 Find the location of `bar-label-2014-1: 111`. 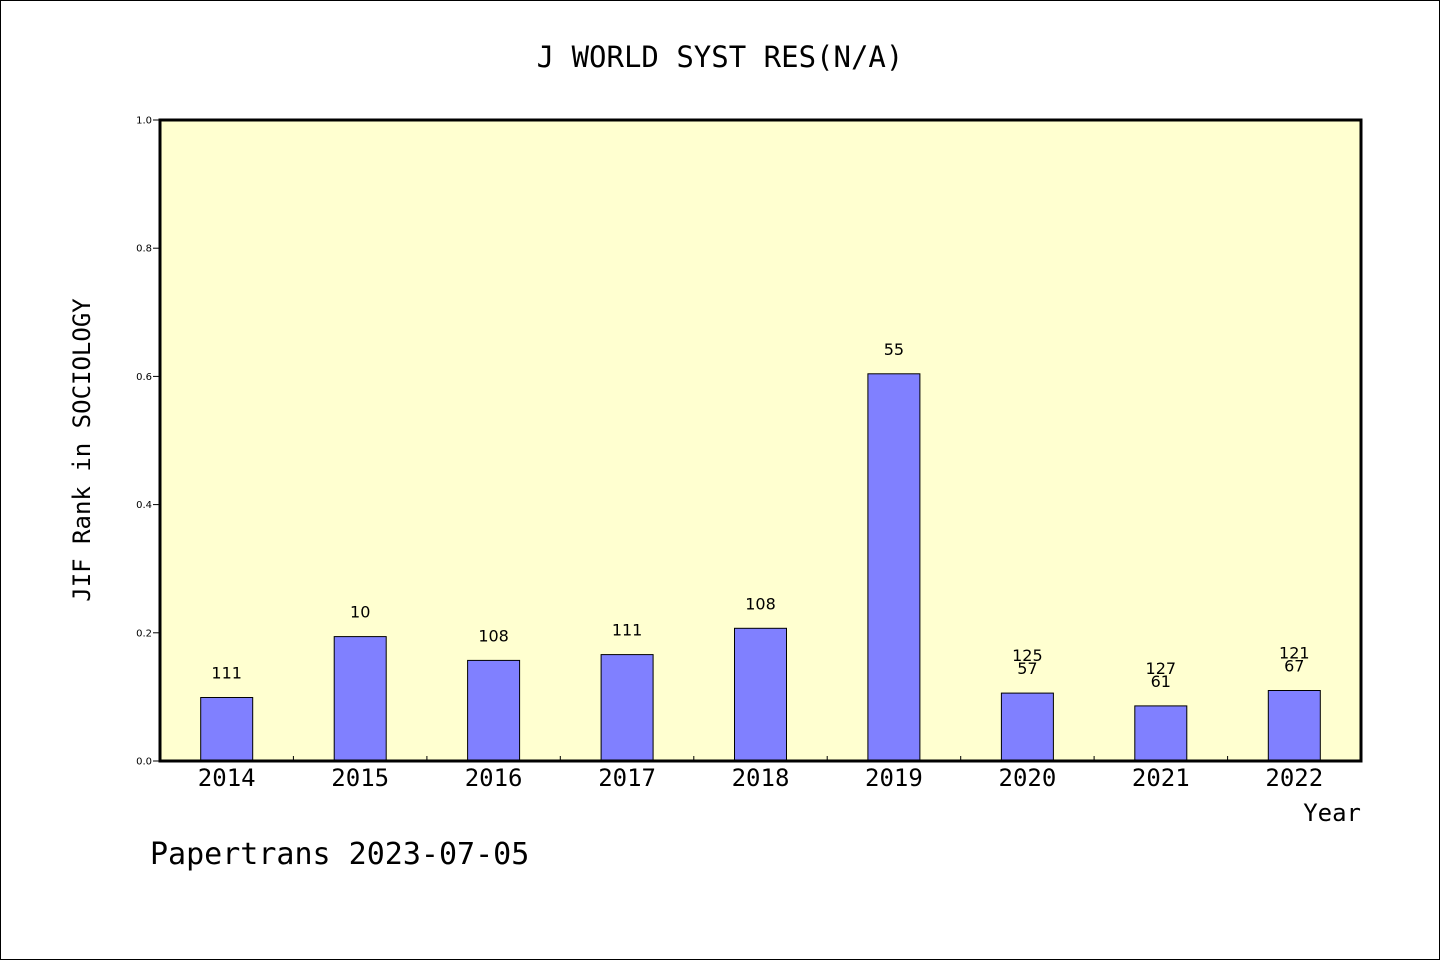

bar-label-2014-1: 111 is located at coordinates (226, 673).